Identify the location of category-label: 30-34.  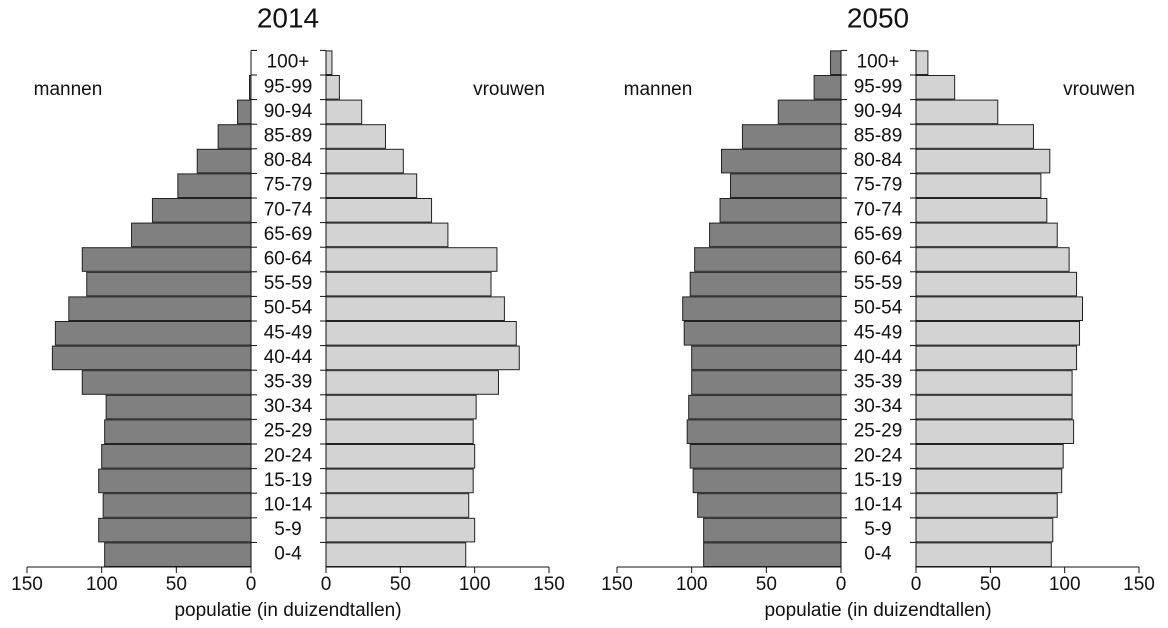
(288, 406).